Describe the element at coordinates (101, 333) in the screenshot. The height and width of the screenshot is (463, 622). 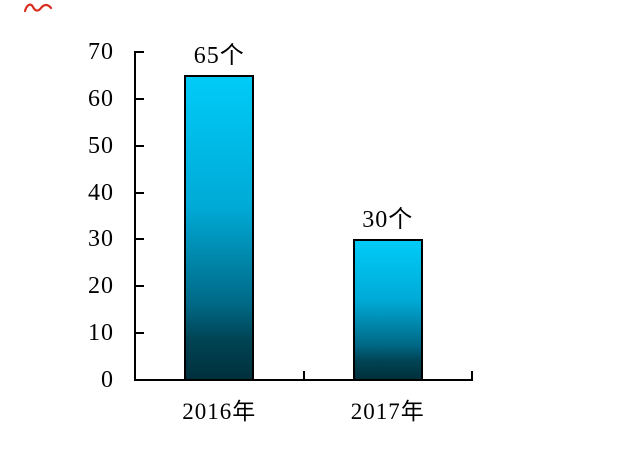
I see `y-tick-label: 10` at that location.